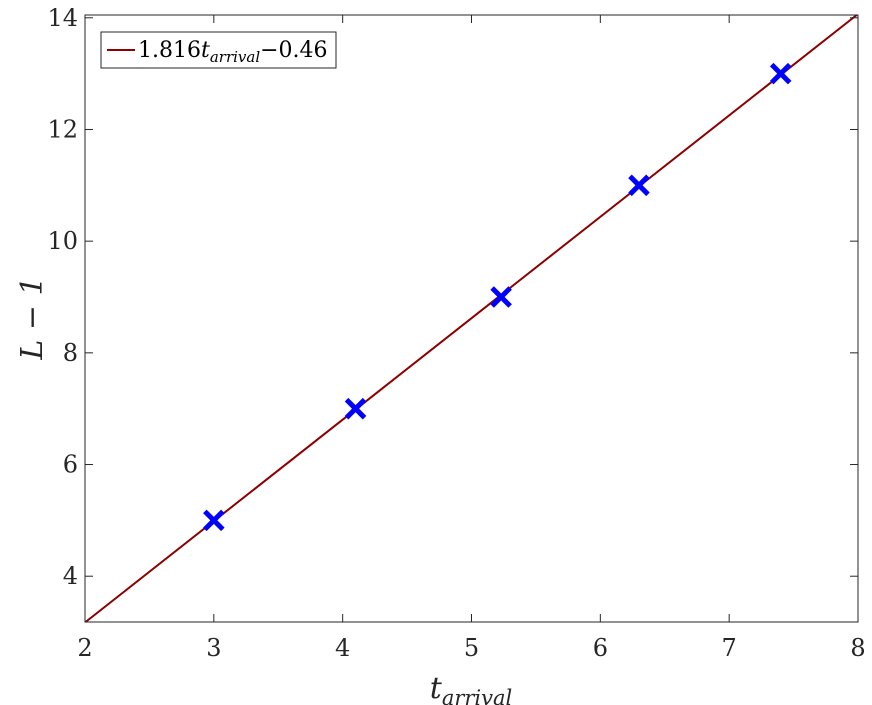  Describe the element at coordinates (729, 648) in the screenshot. I see `x-tick-label: 7` at that location.